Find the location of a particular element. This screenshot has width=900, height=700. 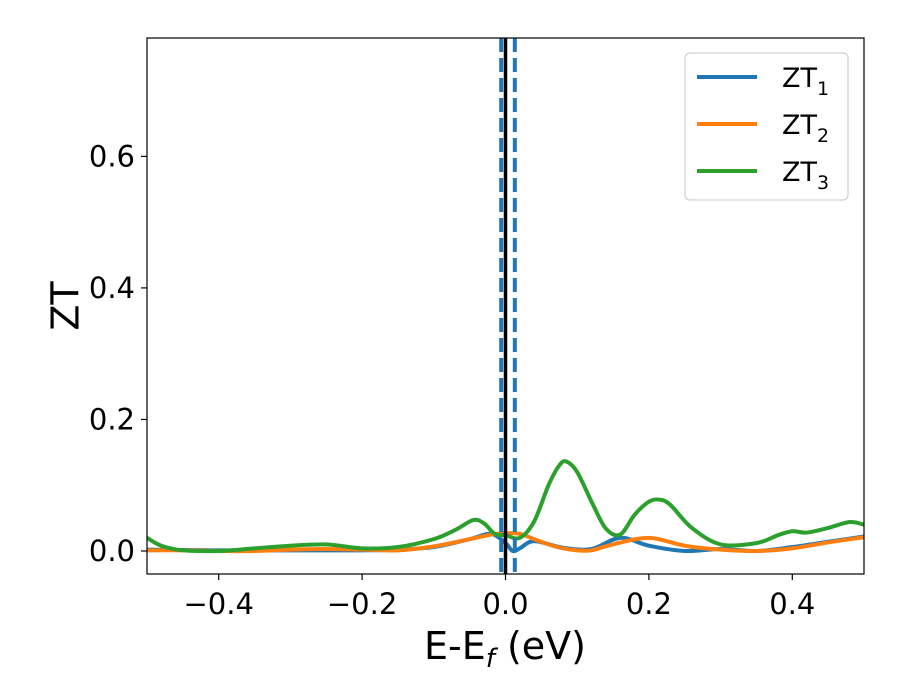

y-tick-label: 0.0 is located at coordinates (112, 551).